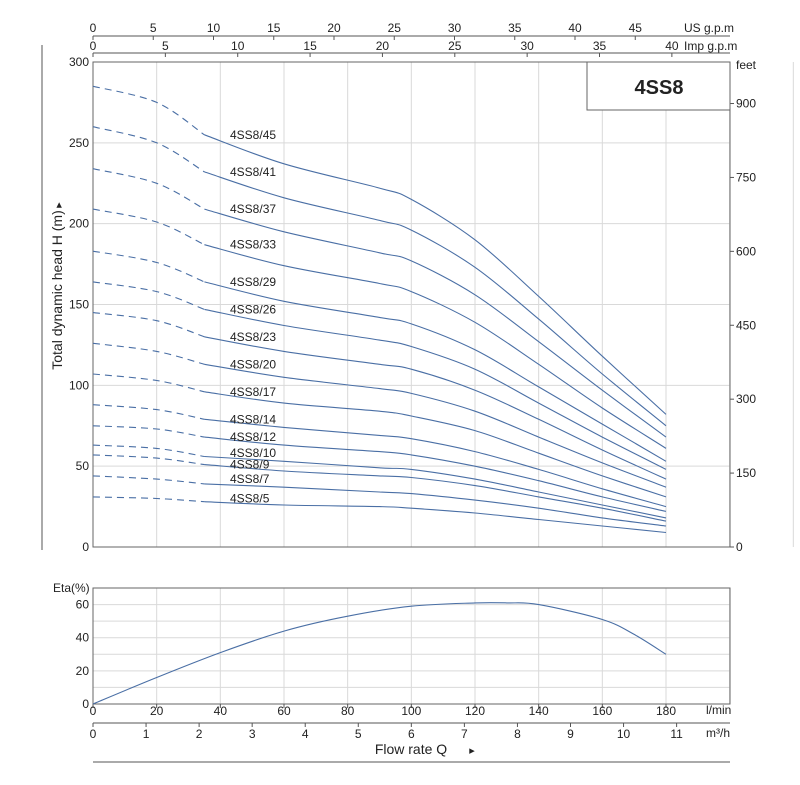  What do you see at coordinates (253, 245) in the screenshot?
I see `curve-label: 4SS8/33` at bounding box center [253, 245].